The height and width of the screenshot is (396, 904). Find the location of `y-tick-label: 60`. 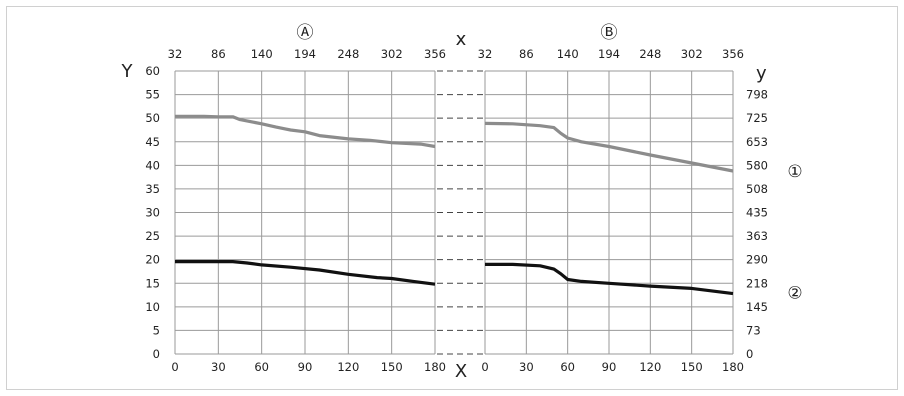

y-tick-label: 60 is located at coordinates (152, 71).